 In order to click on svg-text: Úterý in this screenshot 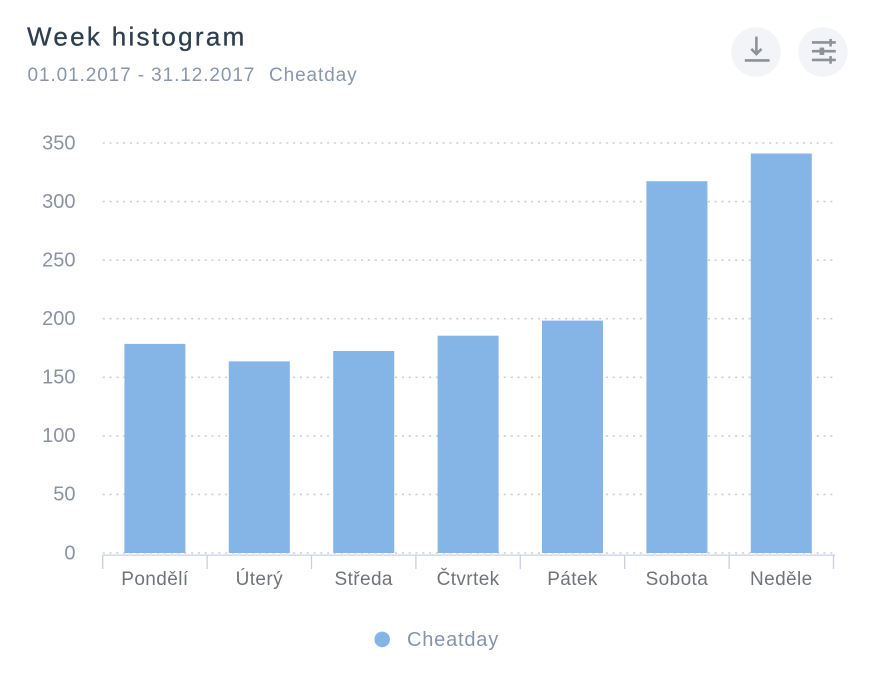, I will do `click(259, 579)`.